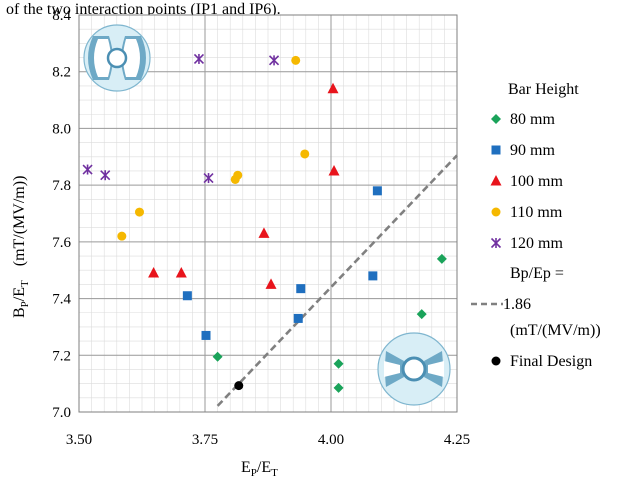 This screenshot has height=487, width=619. What do you see at coordinates (61, 129) in the screenshot?
I see `y-tick-label: 8.0` at bounding box center [61, 129].